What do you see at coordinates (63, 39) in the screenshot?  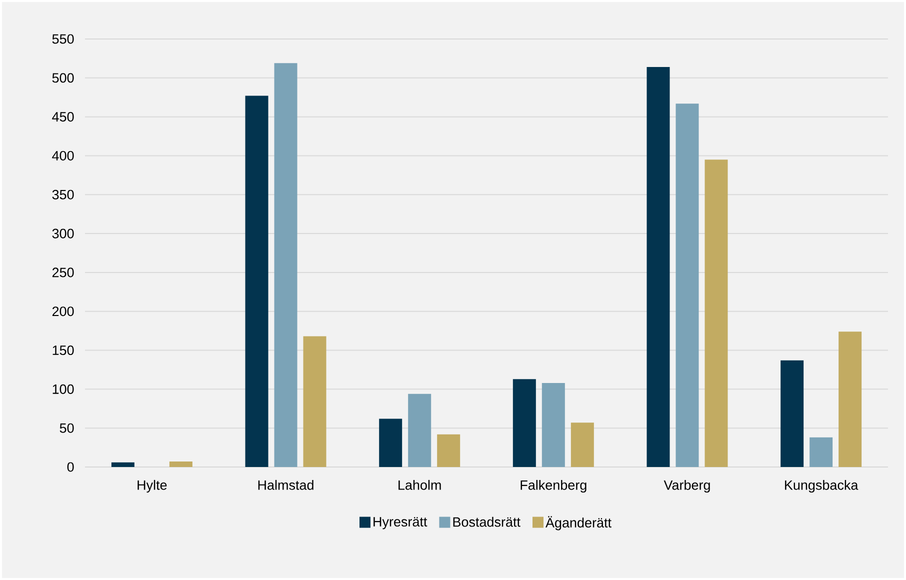 I see `y-tick-label: 550` at bounding box center [63, 39].